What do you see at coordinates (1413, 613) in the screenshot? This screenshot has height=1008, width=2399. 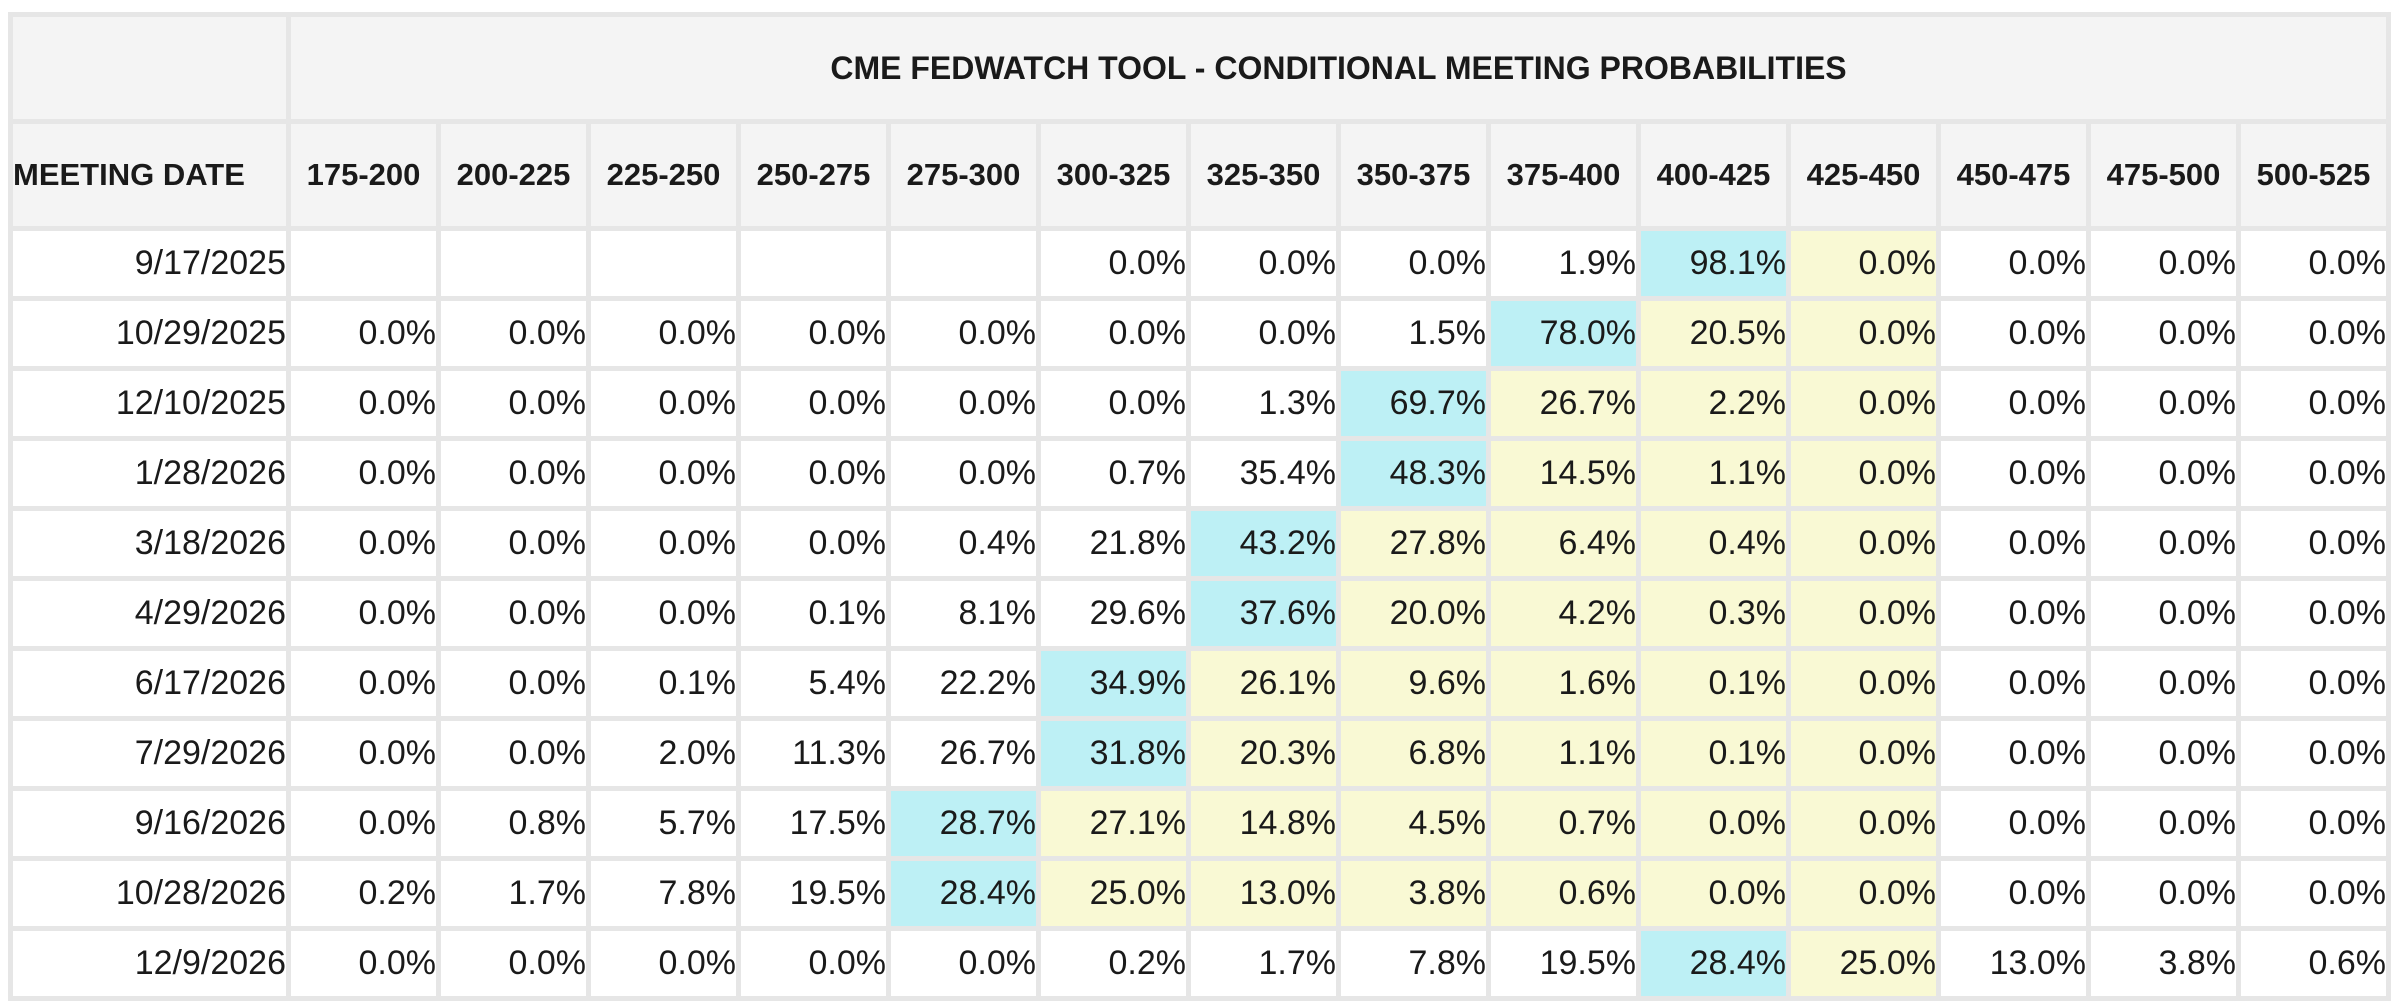 I see `probability-cell: 20.0%` at bounding box center [1413, 613].